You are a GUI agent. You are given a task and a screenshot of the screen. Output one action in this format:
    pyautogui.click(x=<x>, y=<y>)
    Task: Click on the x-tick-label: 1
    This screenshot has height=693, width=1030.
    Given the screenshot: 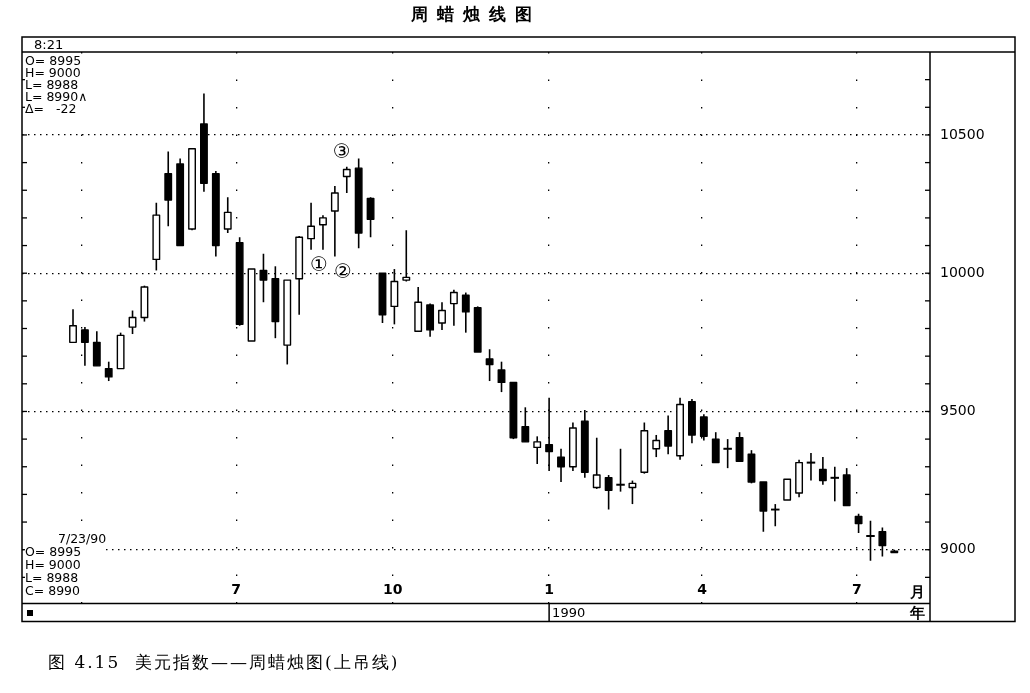 What is the action you would take?
    pyautogui.click(x=549, y=588)
    